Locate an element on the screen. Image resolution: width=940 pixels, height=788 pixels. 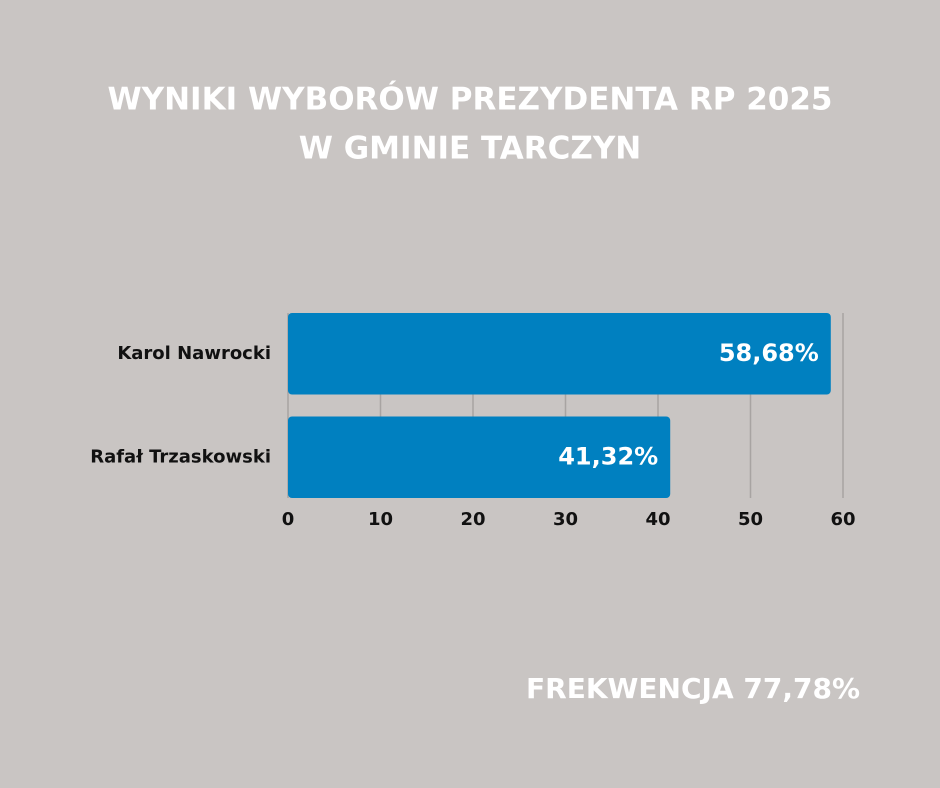
annotation: FREKWENCJA 77,78% is located at coordinates (693, 688).